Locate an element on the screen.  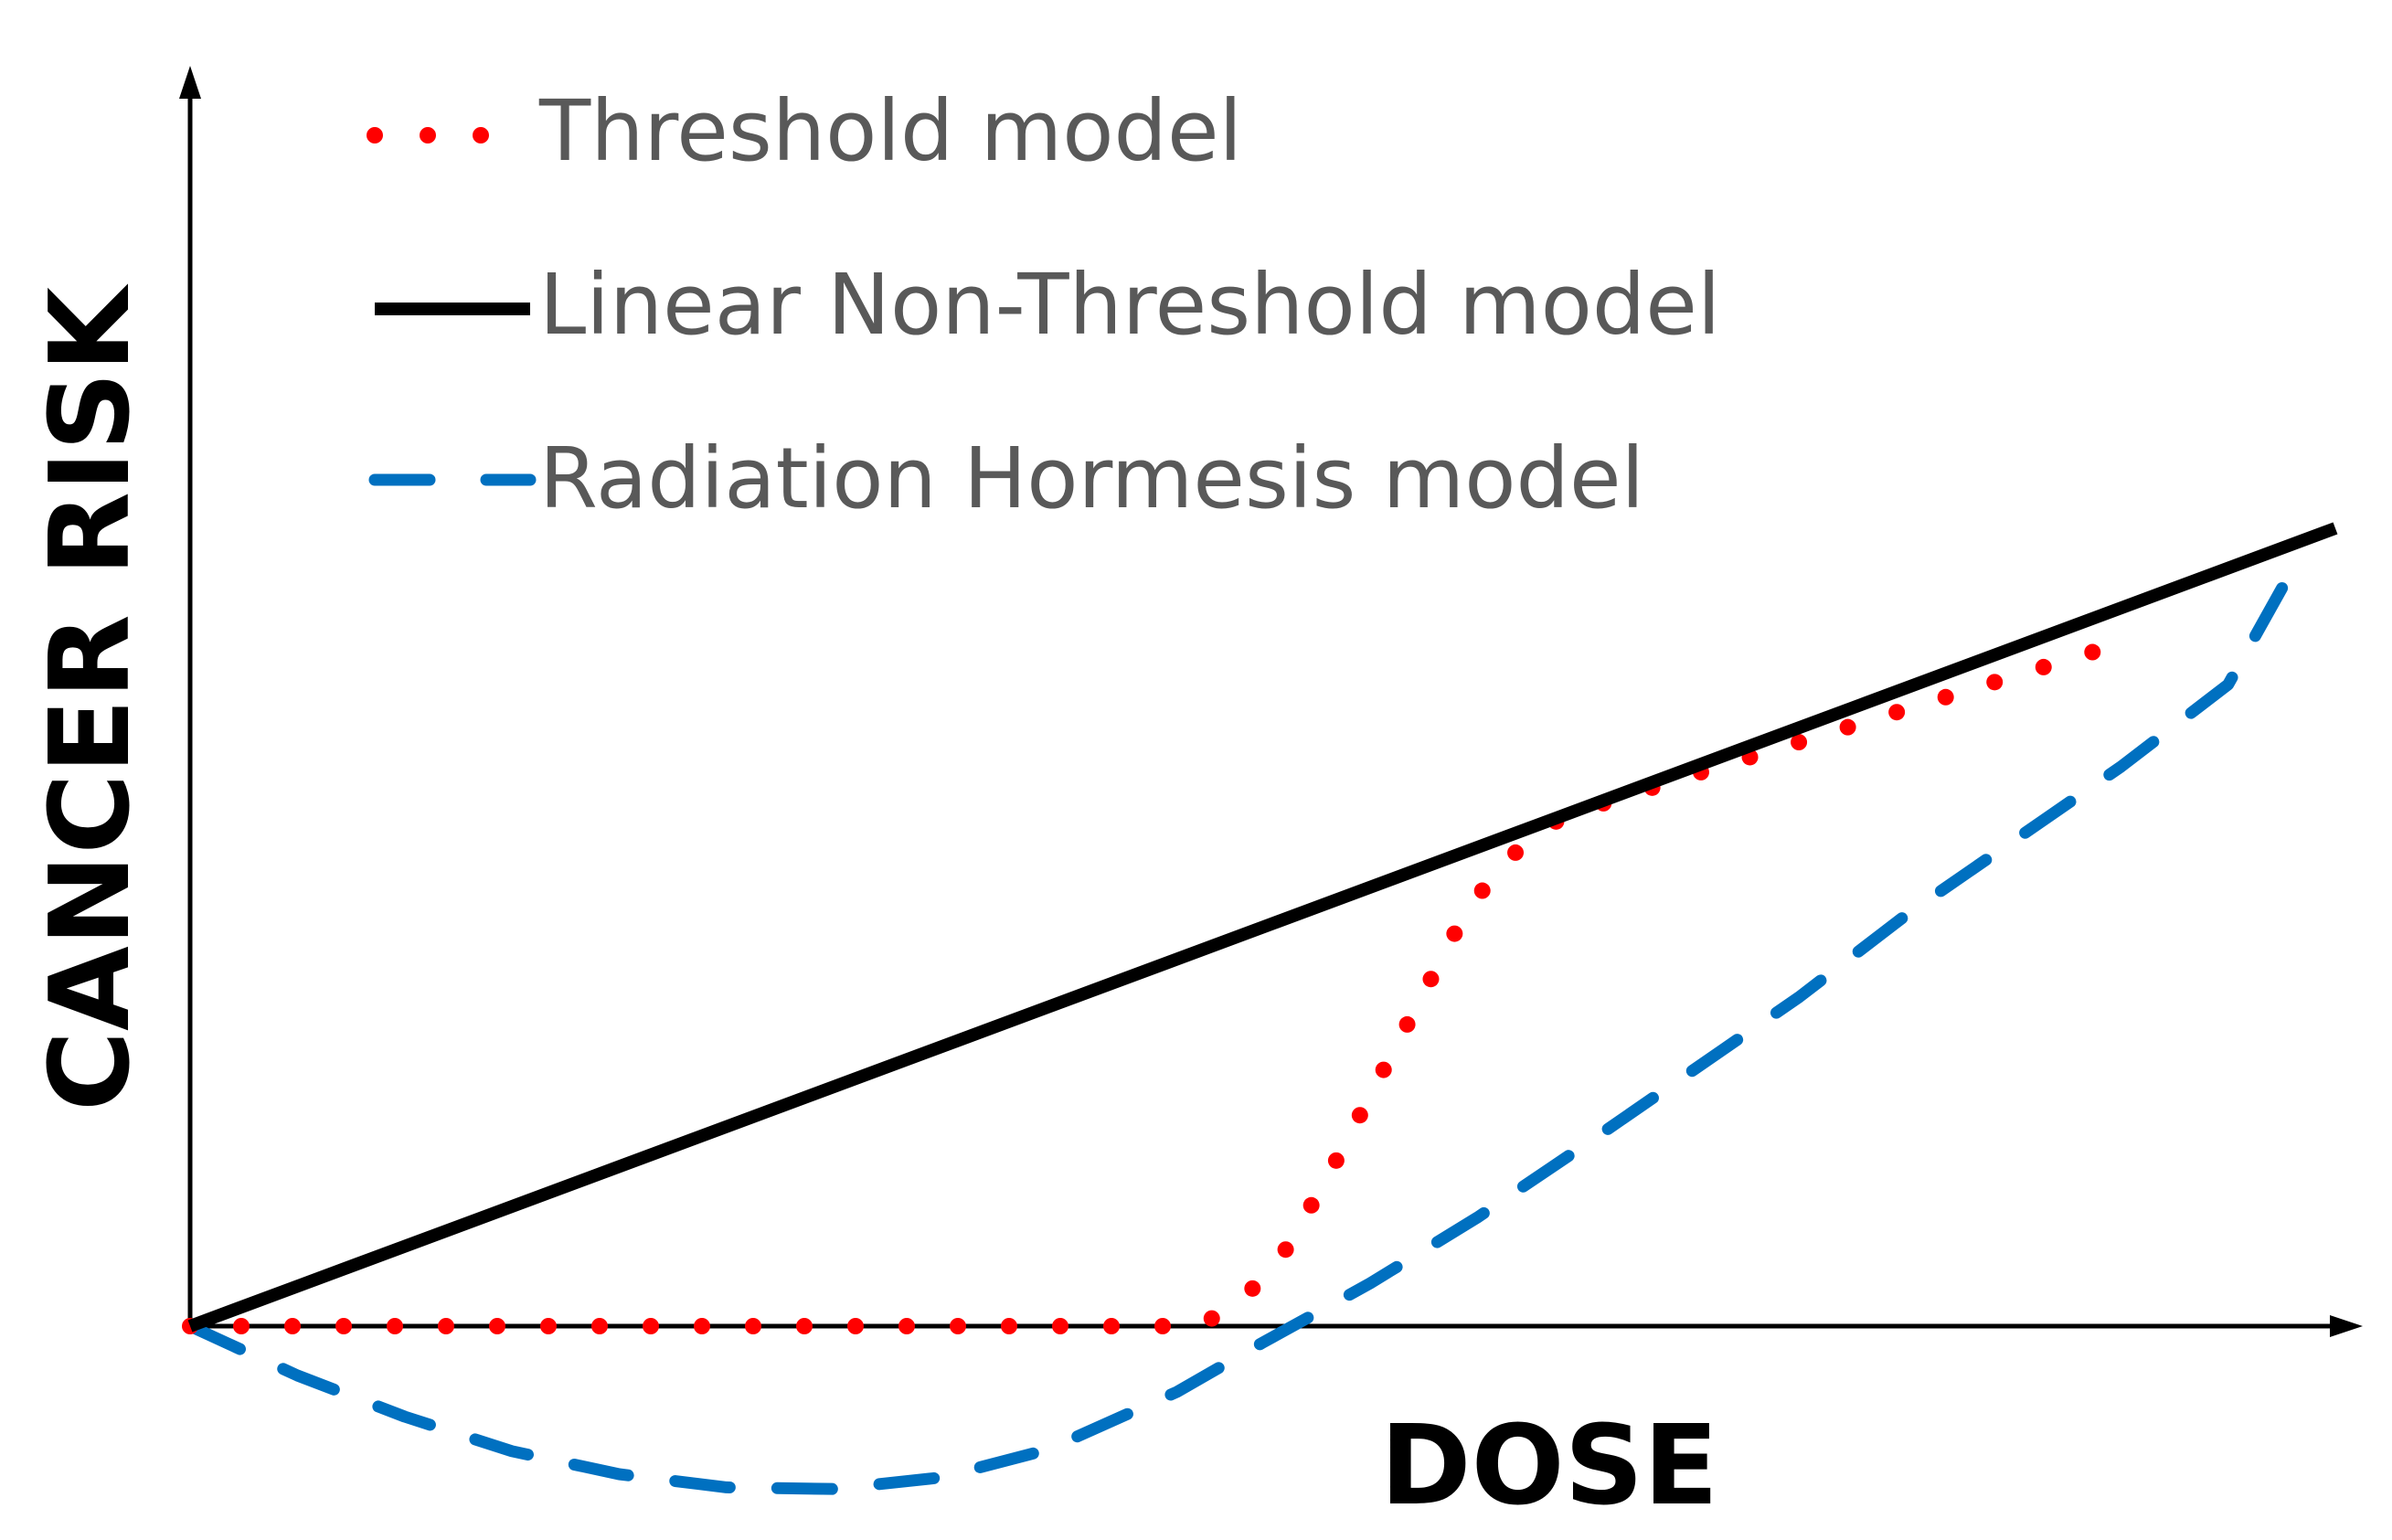
y-axis-arrow-icon is located at coordinates (190, 82).